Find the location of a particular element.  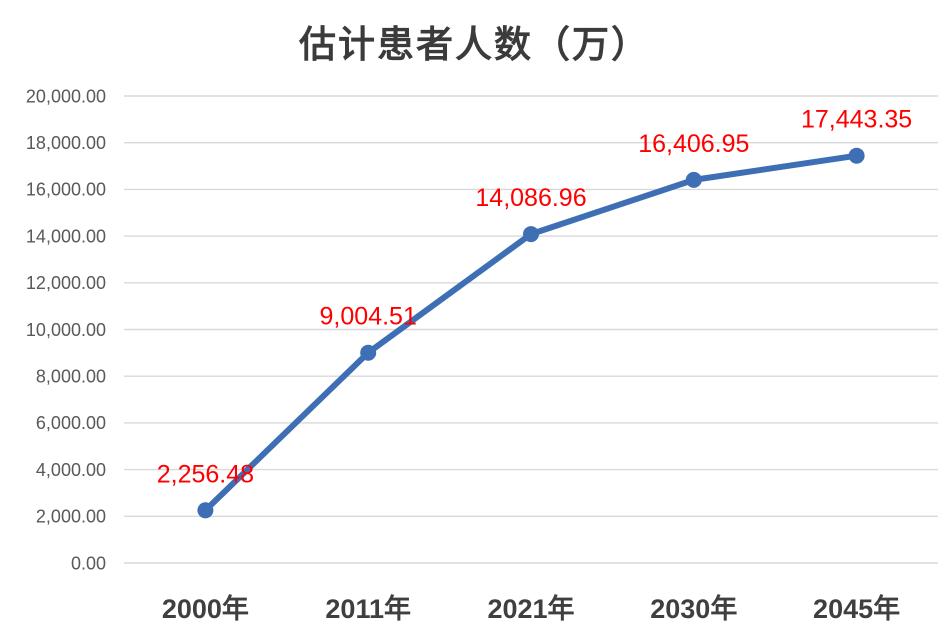

chart-title: 估计患者人数（万） is located at coordinates (474, 45).